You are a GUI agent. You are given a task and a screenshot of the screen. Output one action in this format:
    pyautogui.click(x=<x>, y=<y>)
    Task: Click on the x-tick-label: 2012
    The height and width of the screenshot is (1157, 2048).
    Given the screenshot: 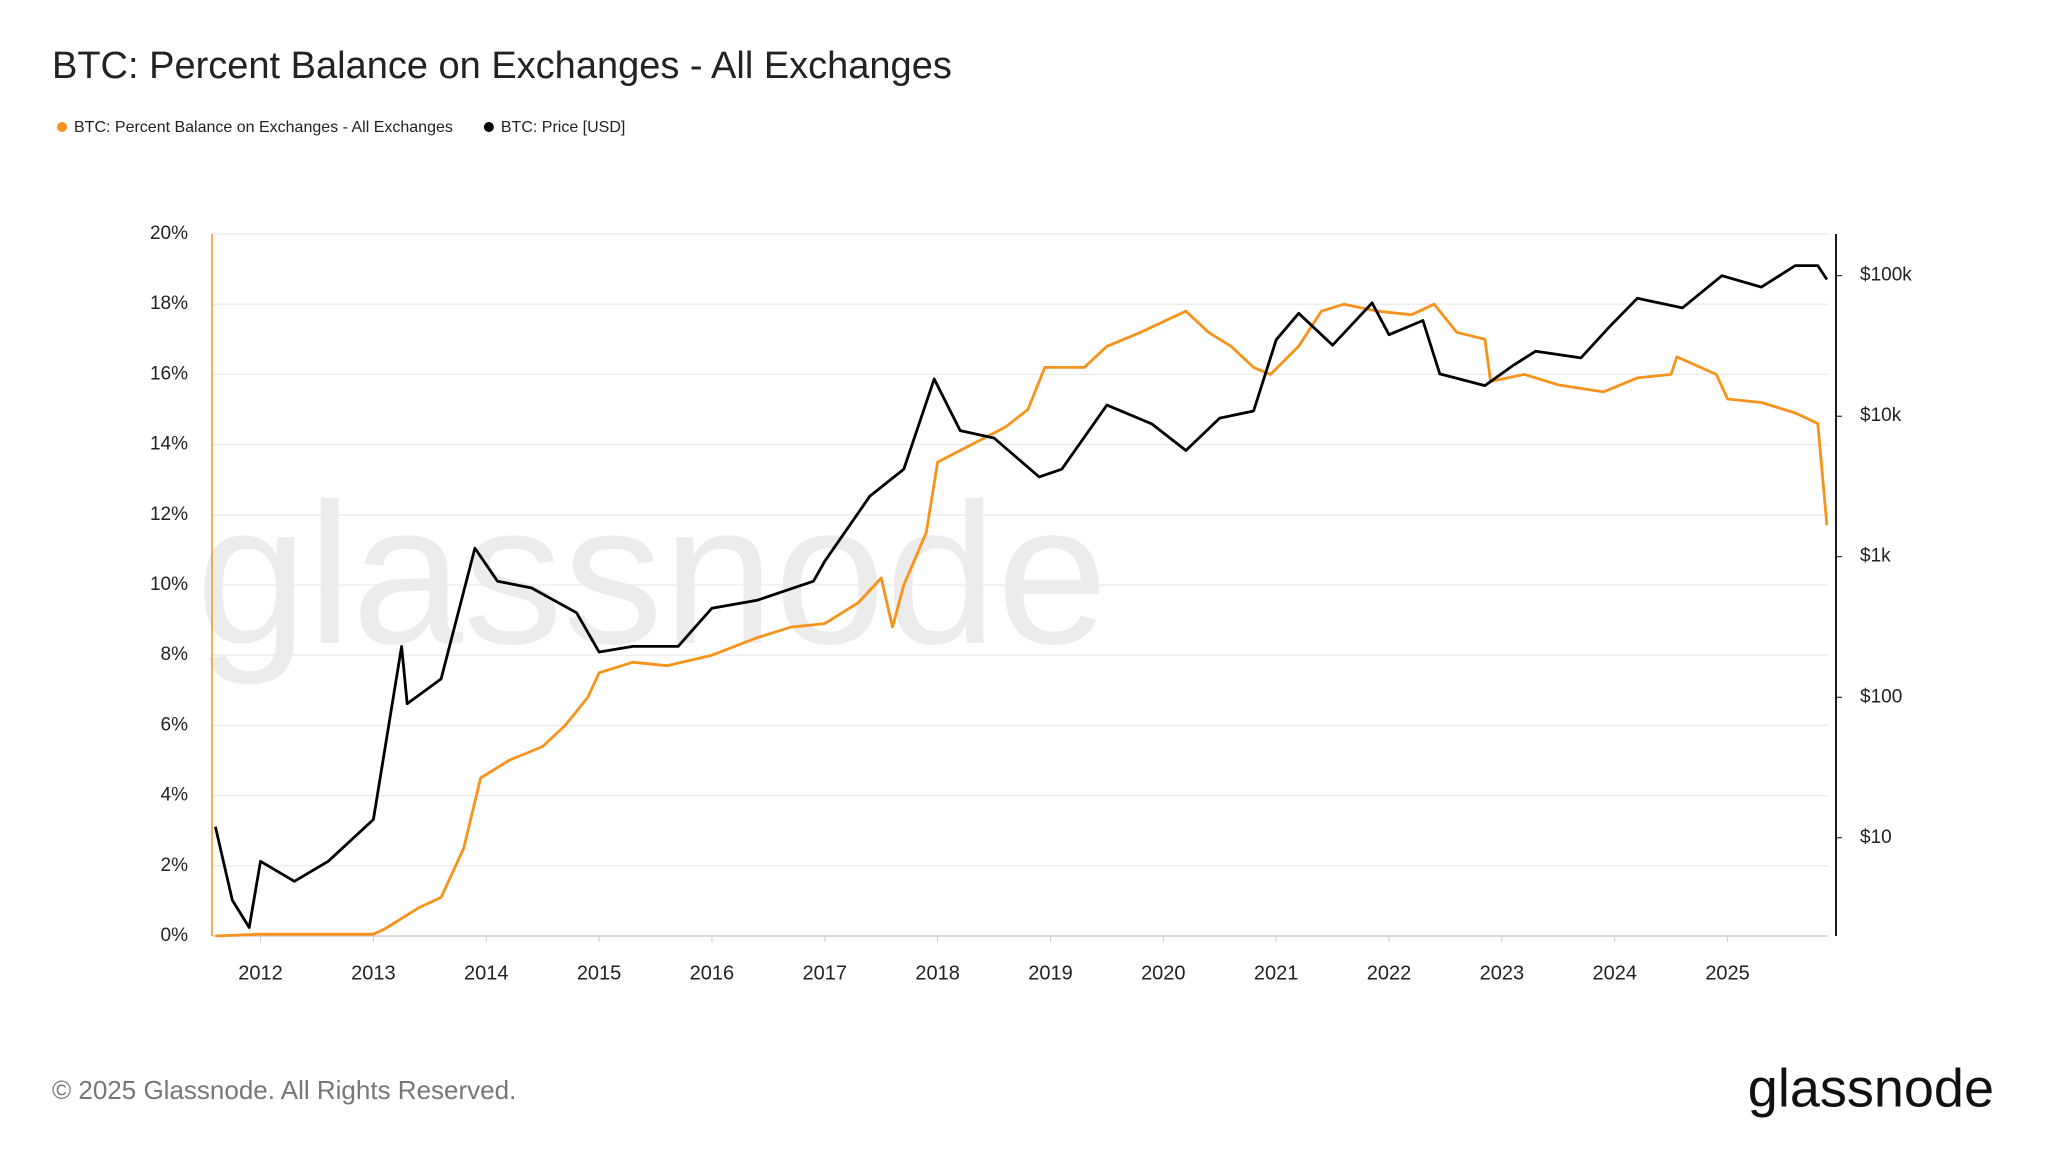 What is the action you would take?
    pyautogui.click(x=260, y=973)
    